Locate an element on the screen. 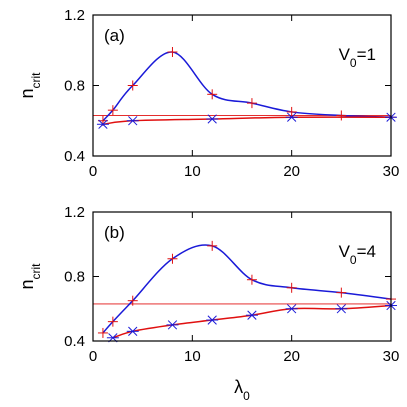 This screenshot has width=407, height=407. x-axis-label: λ0 is located at coordinates (242, 390).